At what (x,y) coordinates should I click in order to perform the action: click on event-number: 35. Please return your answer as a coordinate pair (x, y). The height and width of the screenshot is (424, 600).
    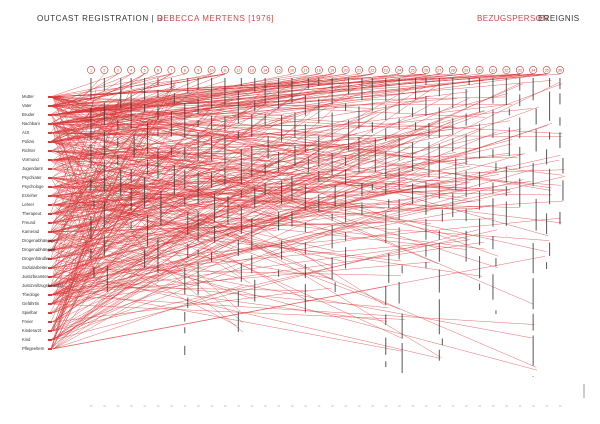
    Looking at the image, I should click on (547, 70).